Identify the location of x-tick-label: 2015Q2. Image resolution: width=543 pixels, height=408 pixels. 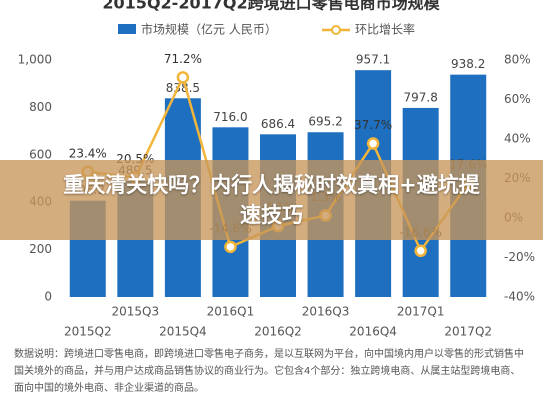
(88, 332).